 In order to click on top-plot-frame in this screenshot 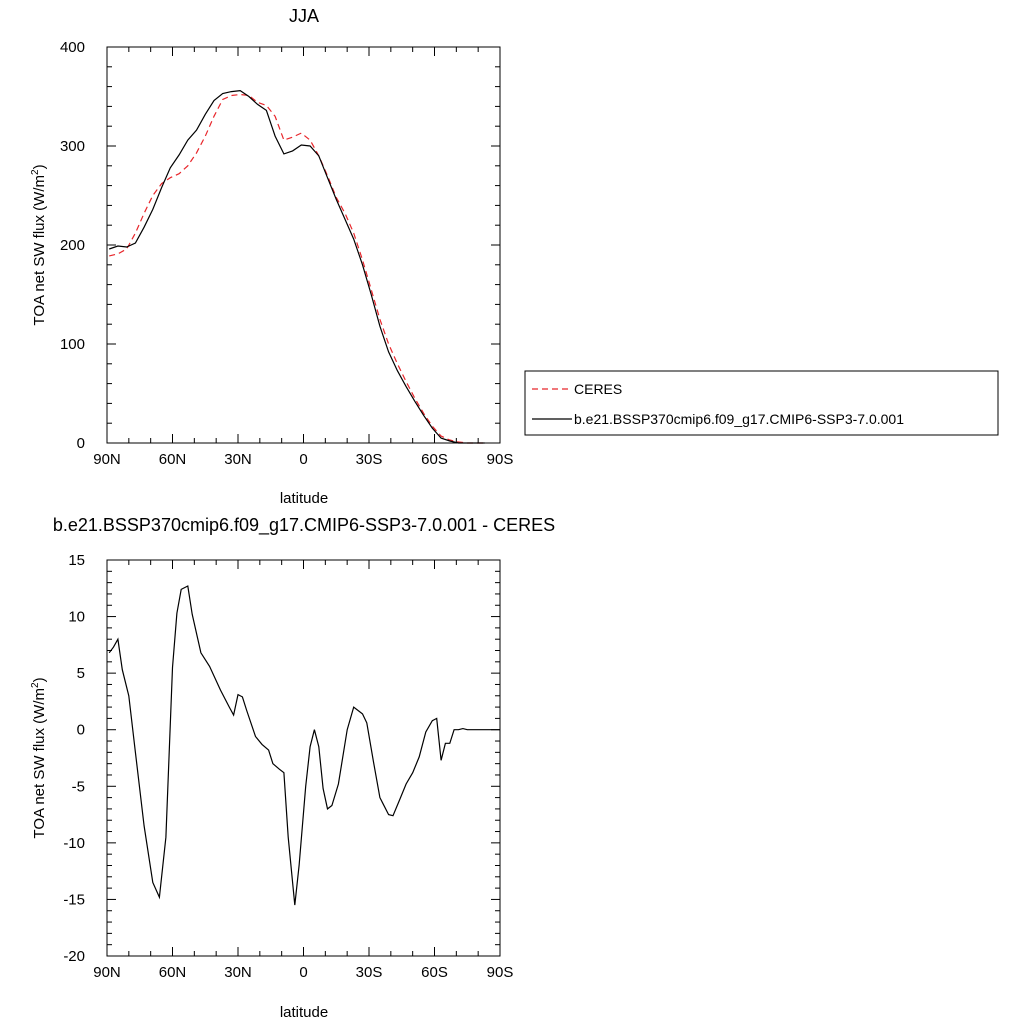, I will do `click(303, 245)`.